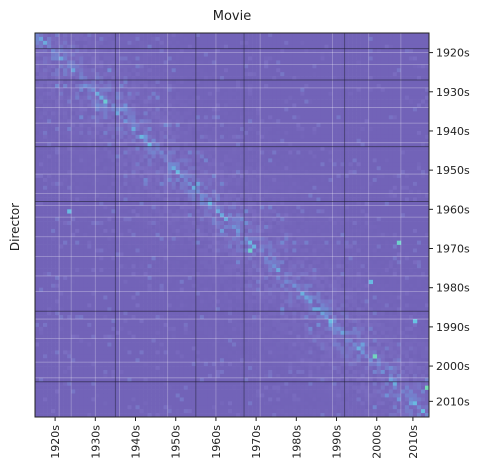 This screenshot has width=477, height=461. What do you see at coordinates (15, 227) in the screenshot?
I see `y-axis-label: Director` at bounding box center [15, 227].